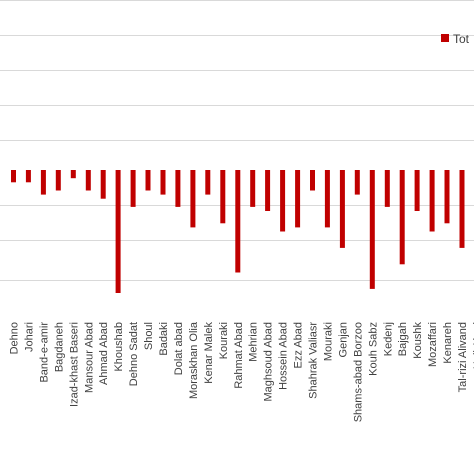 The height and width of the screenshot is (474, 474). I want to click on x-tick-label-31: Haji Abad, so click(473, 345).